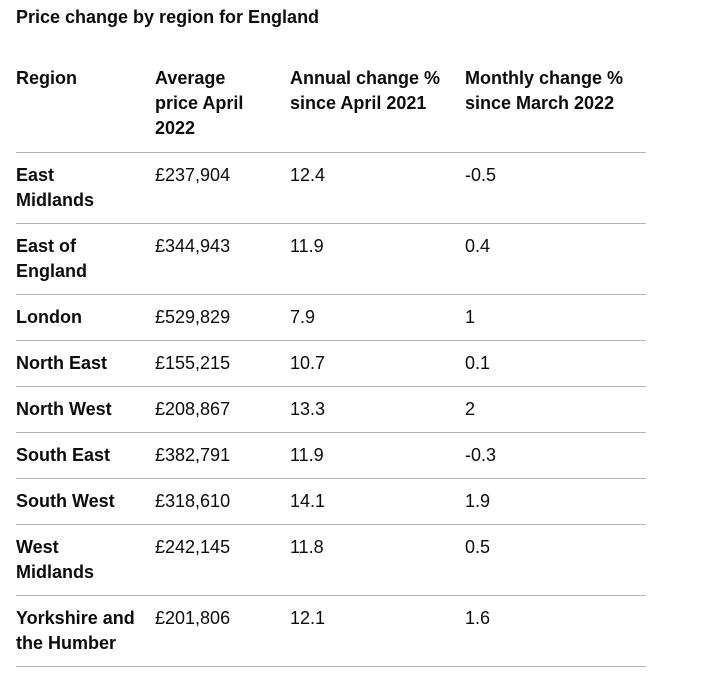  I want to click on region-cell: West Midlands, so click(85, 560).